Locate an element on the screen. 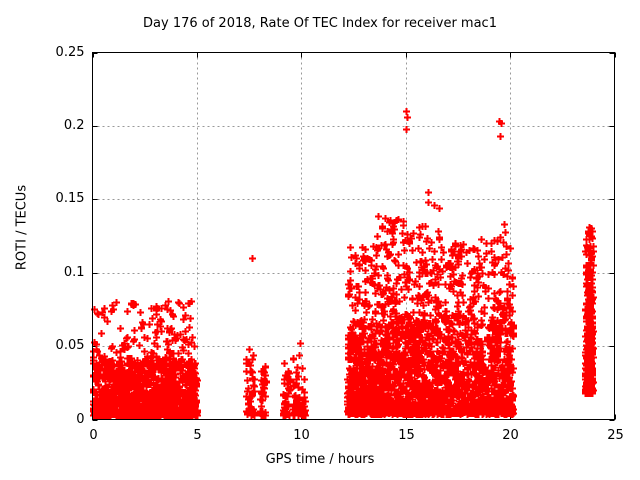 The image size is (640, 480). x-tick-label: 5 is located at coordinates (197, 435).